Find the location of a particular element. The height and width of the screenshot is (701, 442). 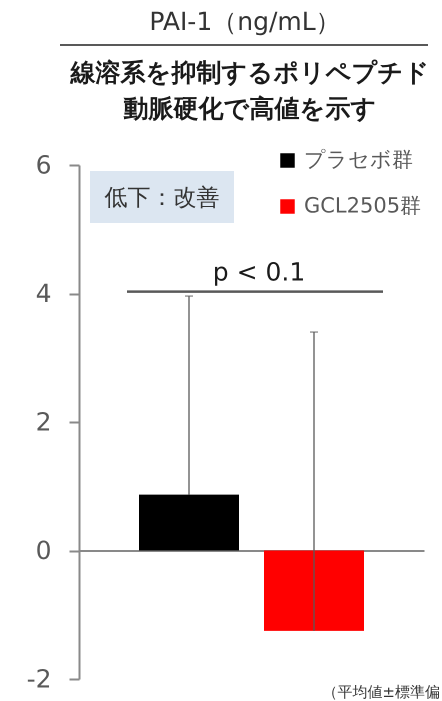

text: （平均値±標準偏 is located at coordinates (381, 692).